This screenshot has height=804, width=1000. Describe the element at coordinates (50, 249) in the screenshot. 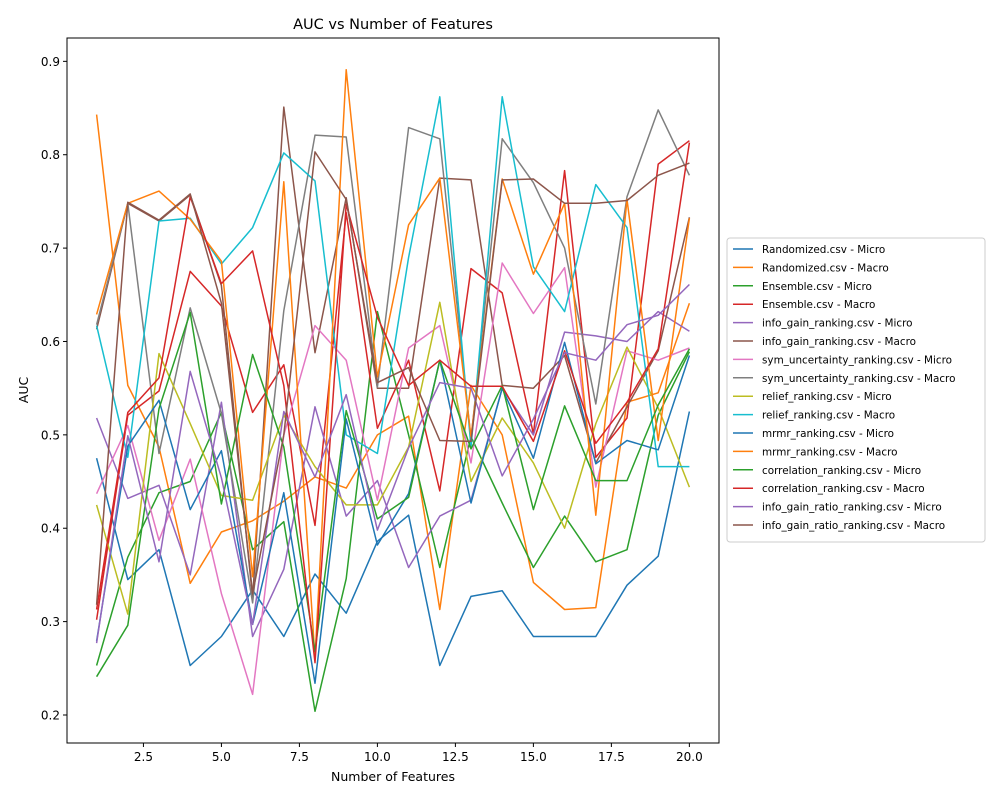

I see `y-tick-label: 0.7` at that location.